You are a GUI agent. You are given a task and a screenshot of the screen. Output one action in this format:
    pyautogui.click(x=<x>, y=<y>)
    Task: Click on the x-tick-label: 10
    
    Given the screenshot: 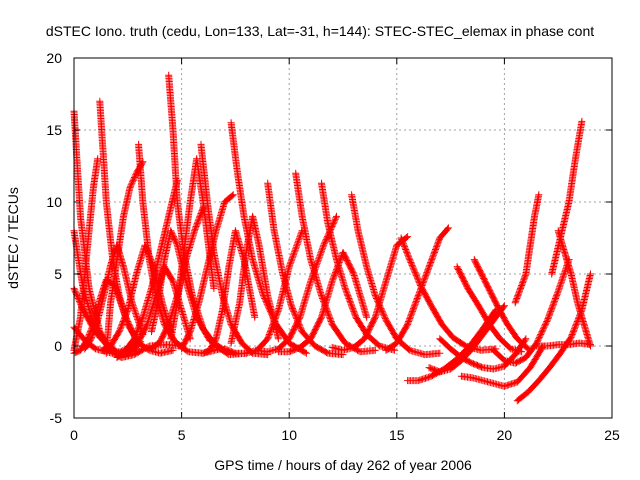 What is the action you would take?
    pyautogui.click(x=289, y=435)
    